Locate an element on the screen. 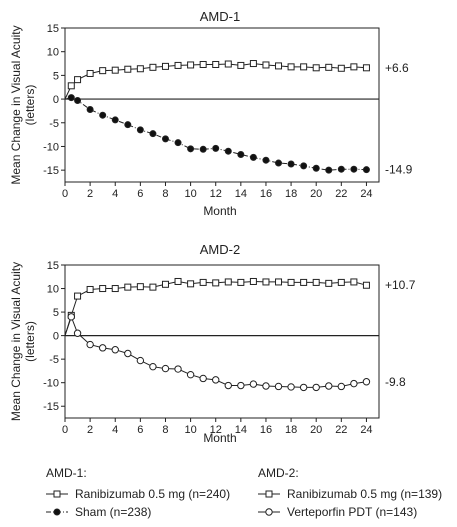 Image resolution: width=457 pixels, height=527 pixels. y-tick-label: -10 is located at coordinates (51, 384).